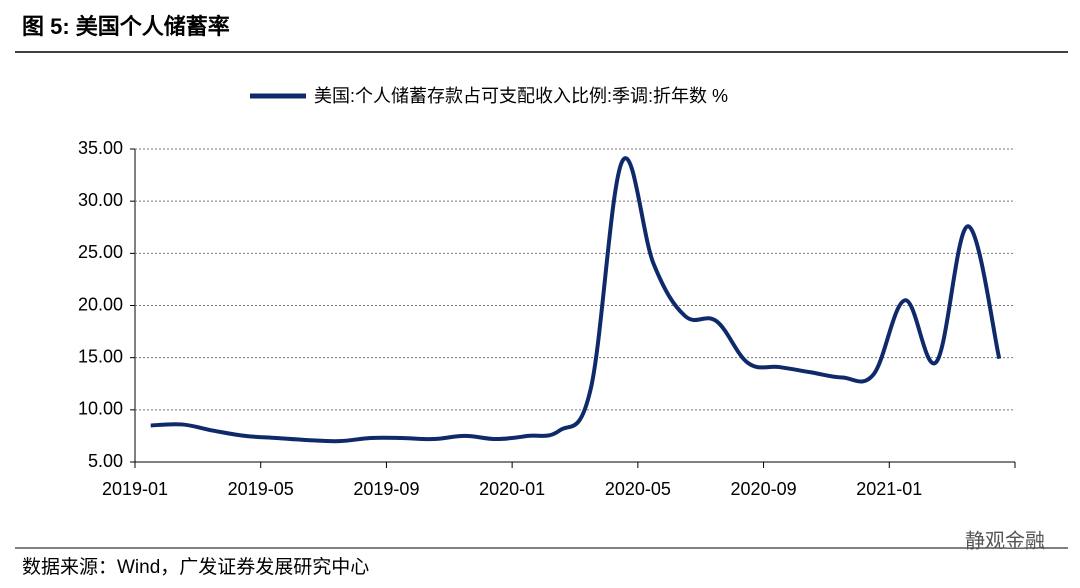 The image size is (1080, 588). Describe the element at coordinates (1005, 540) in the screenshot. I see `watermark: 静观金融` at that location.